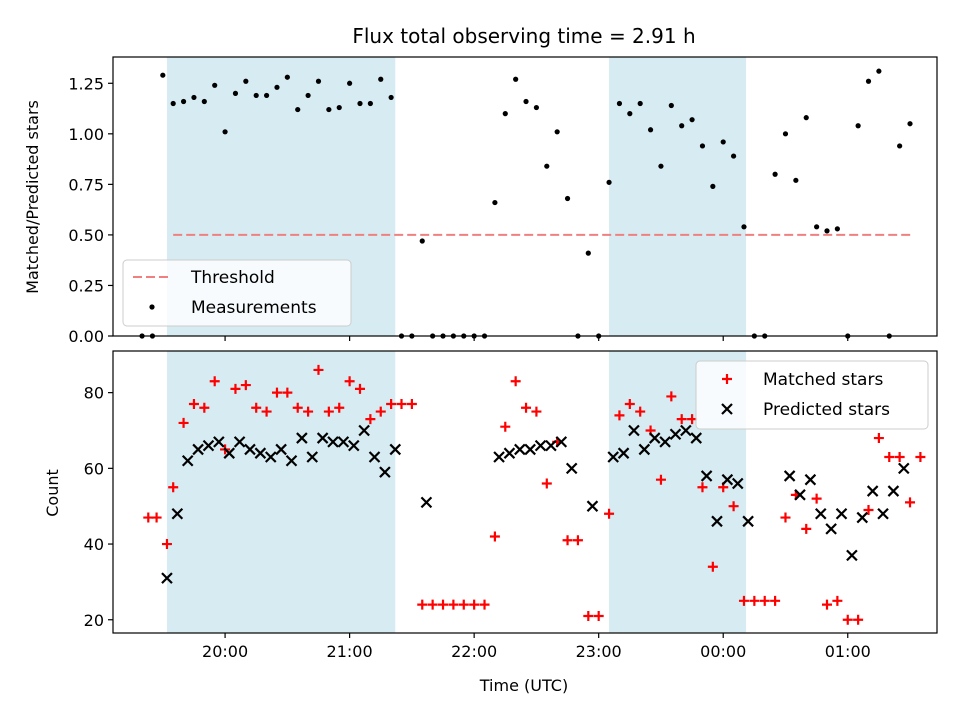  Describe the element at coordinates (523, 36) in the screenshot. I see `chart-title: Flux total observing time = 2.91 h` at that location.